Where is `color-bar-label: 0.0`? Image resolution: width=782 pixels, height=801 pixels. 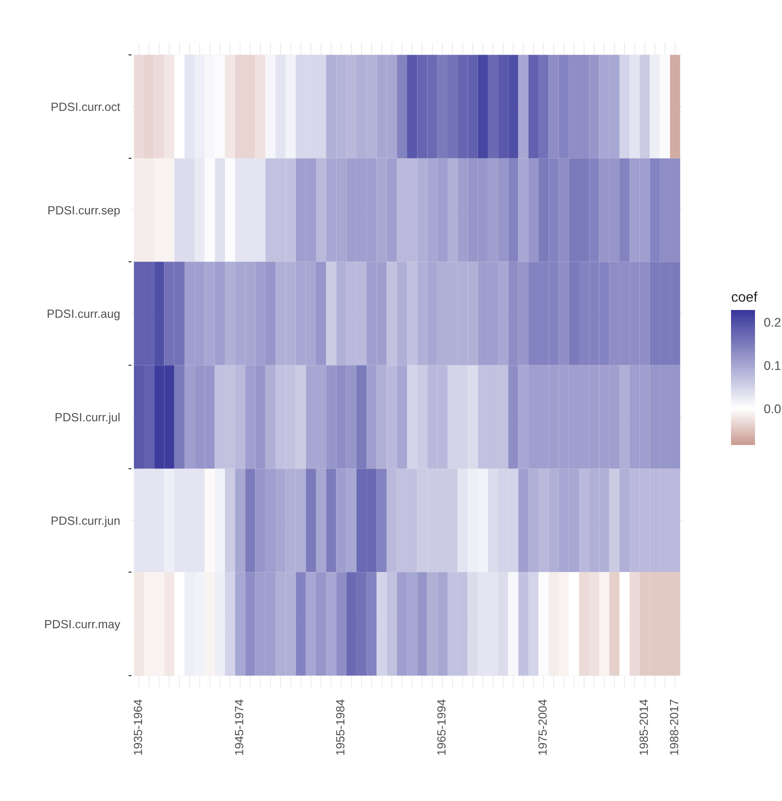
color-bar-label: 0.0 is located at coordinates (772, 409).